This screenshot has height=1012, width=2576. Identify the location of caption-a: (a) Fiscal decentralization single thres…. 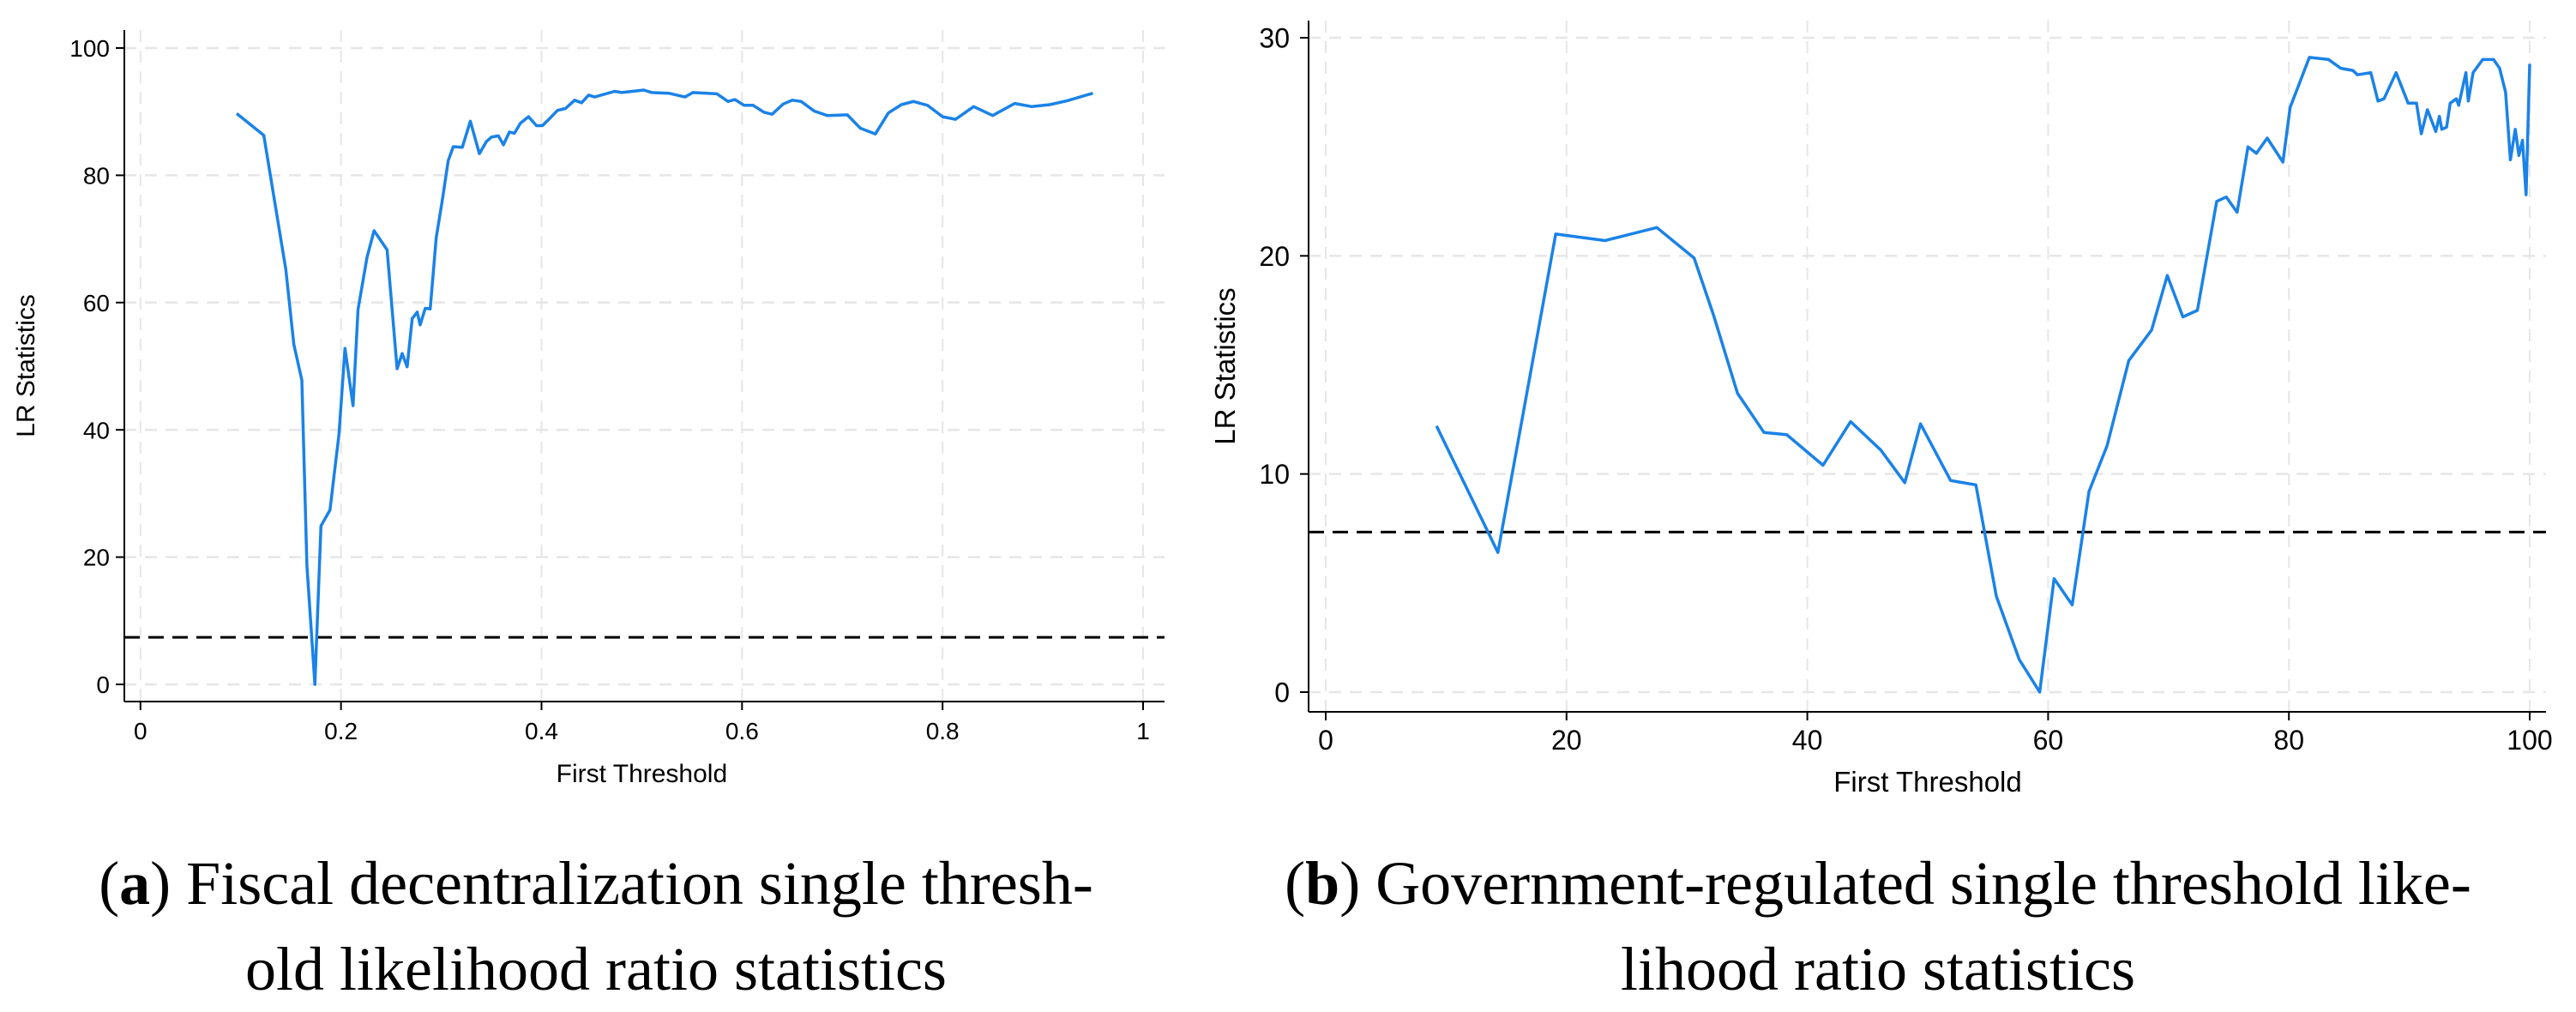
(596, 926).